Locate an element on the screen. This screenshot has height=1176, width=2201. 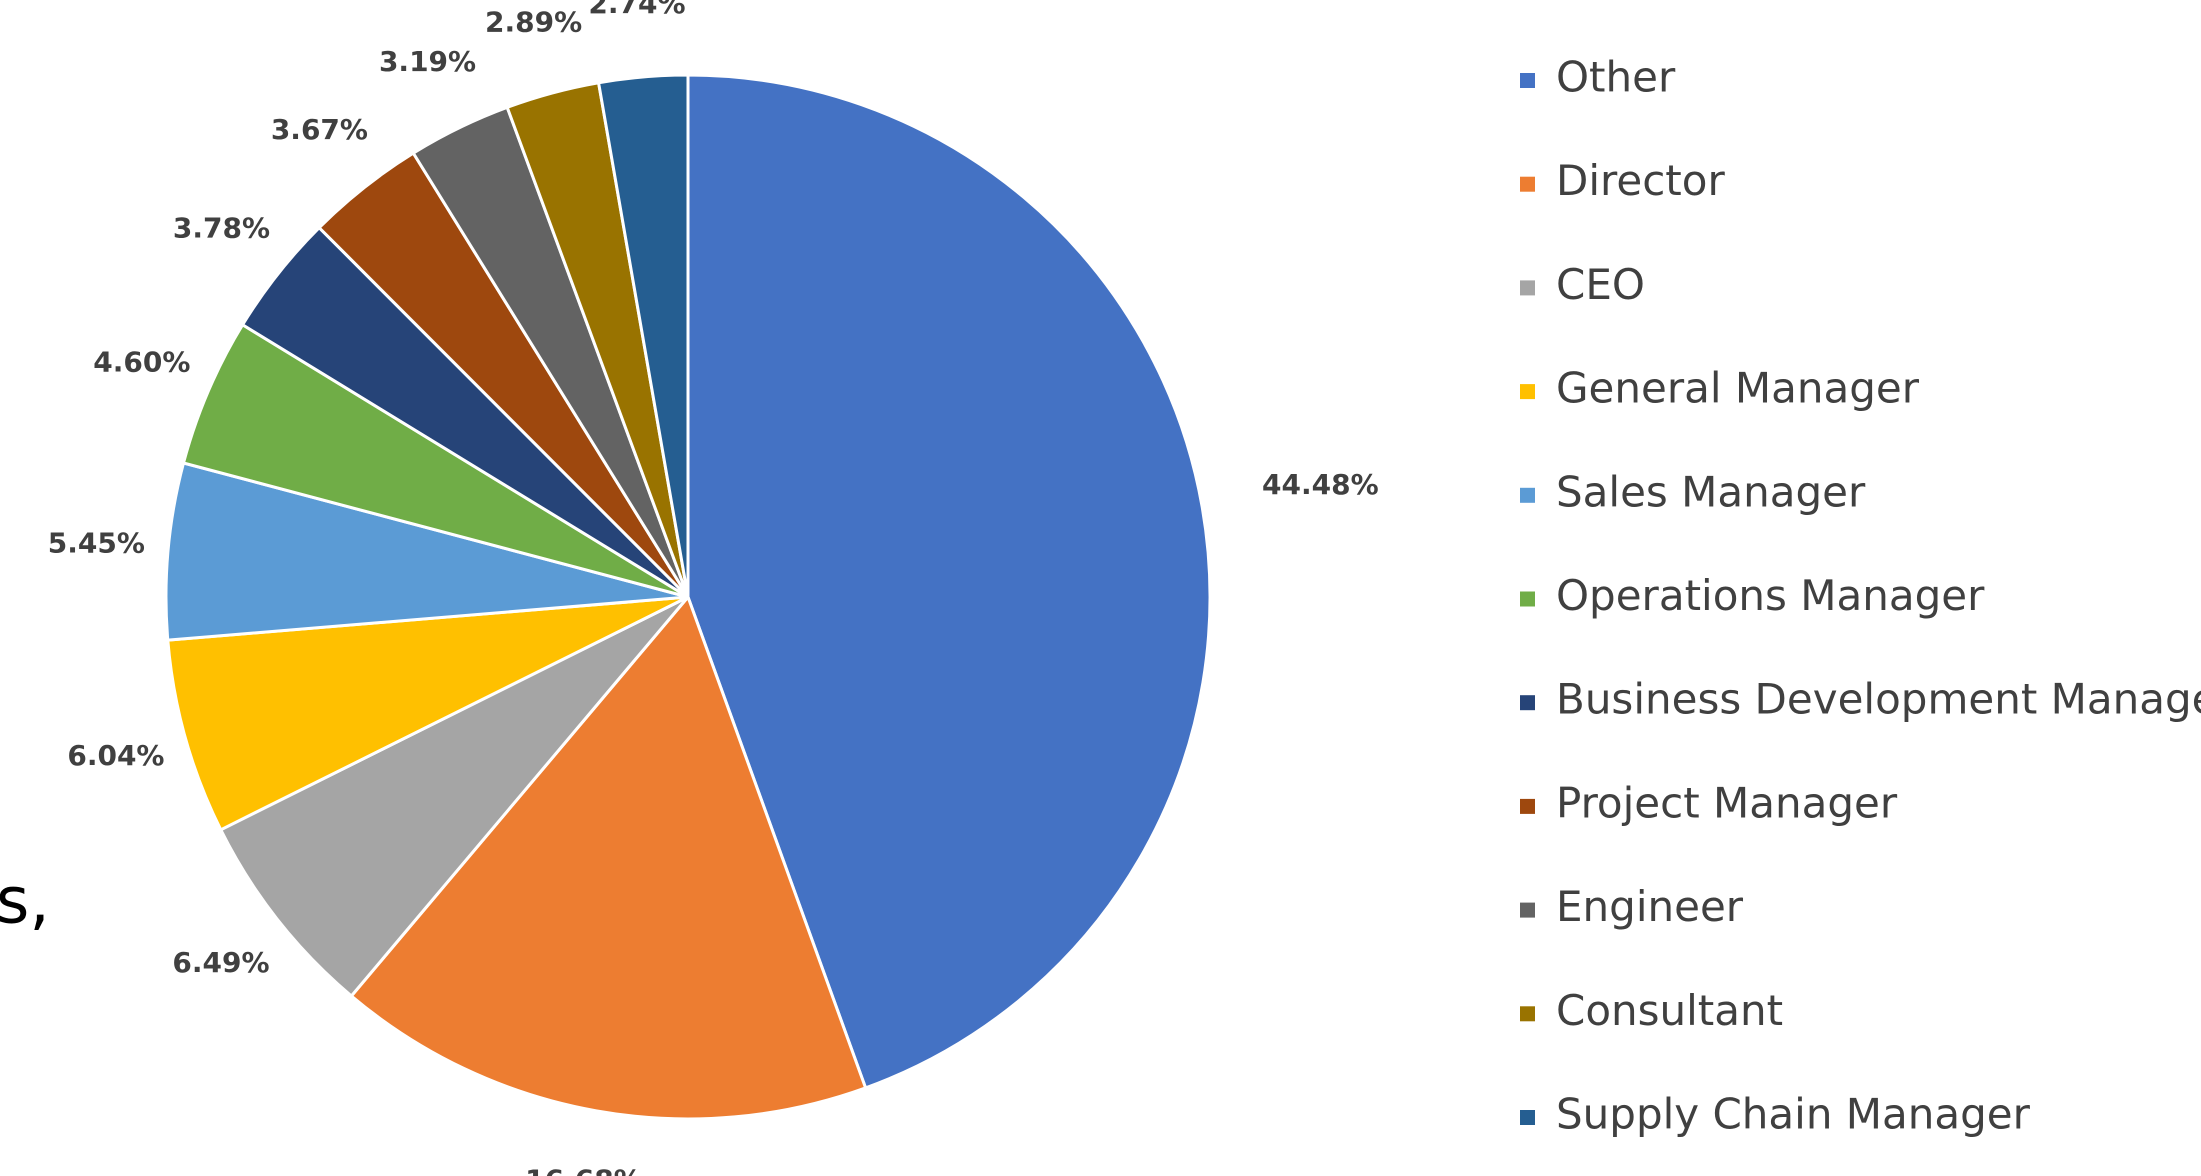
legend-label: Director is located at coordinates (1640, 180).